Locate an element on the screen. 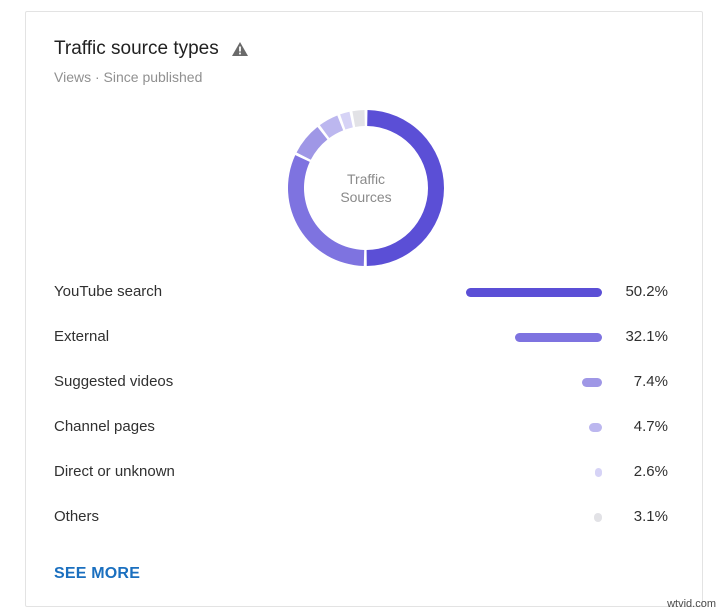  donut-svg is located at coordinates (366, 188).